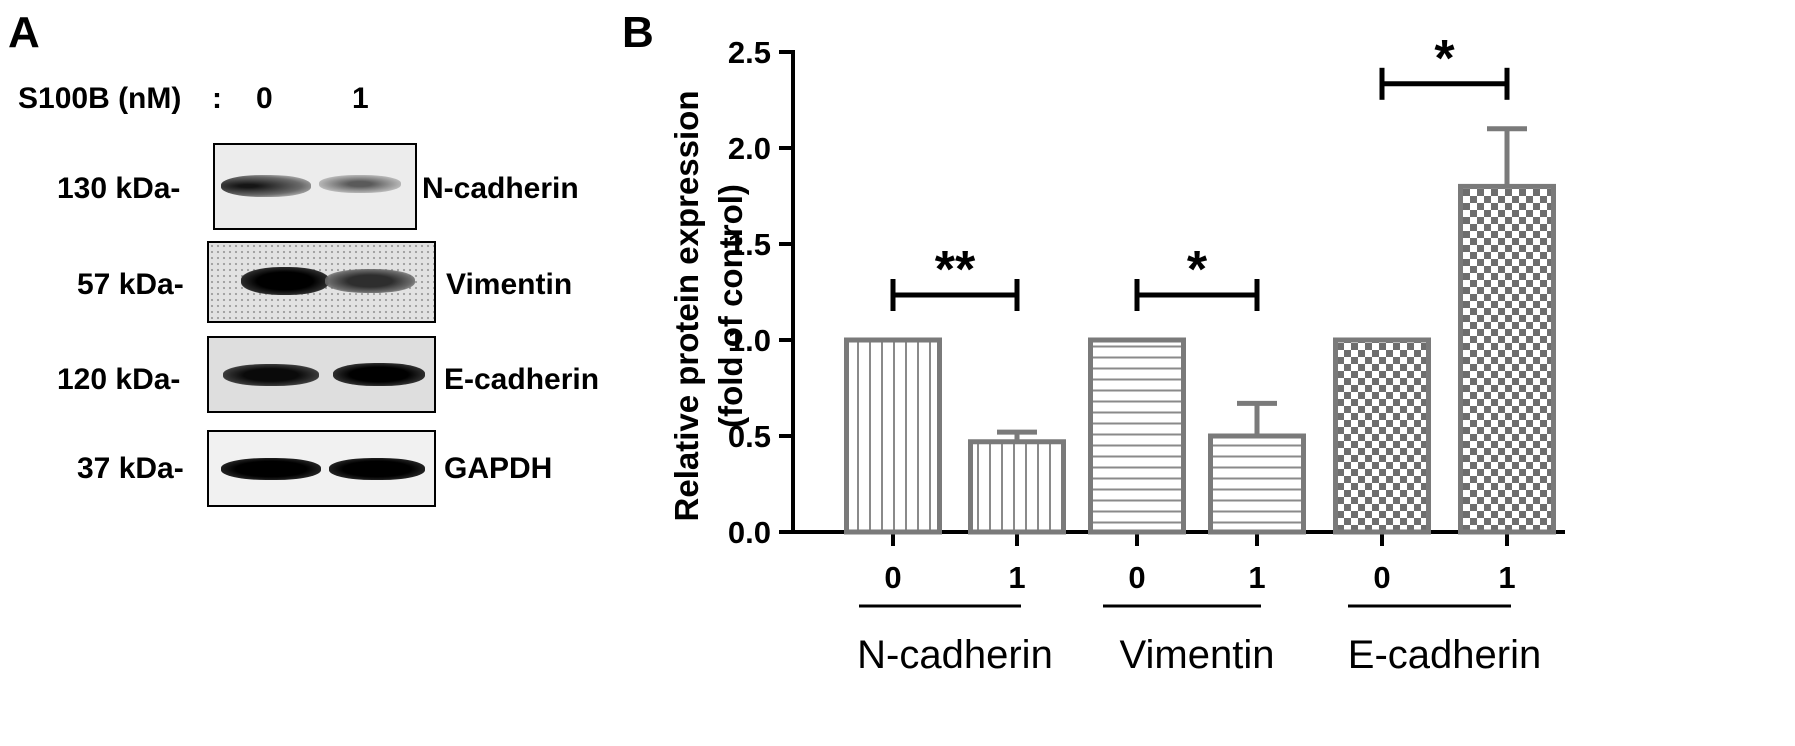  I want to click on lane-label-0: 0, so click(264, 98).